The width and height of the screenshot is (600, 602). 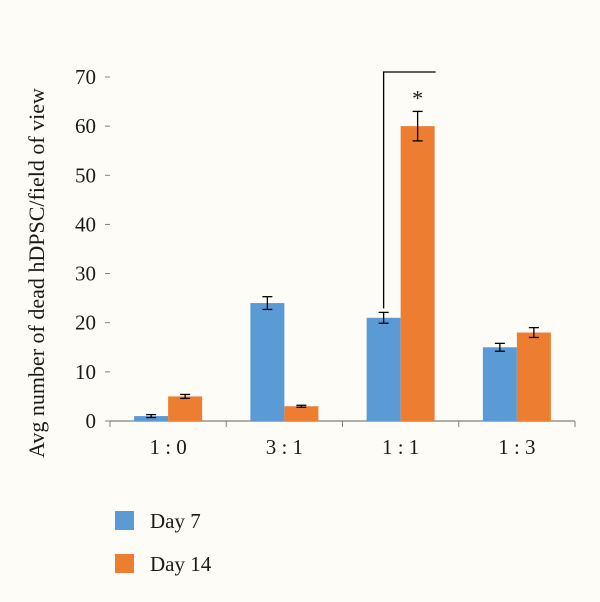 I want to click on legend-label-day-14: Day 14, so click(x=181, y=564).